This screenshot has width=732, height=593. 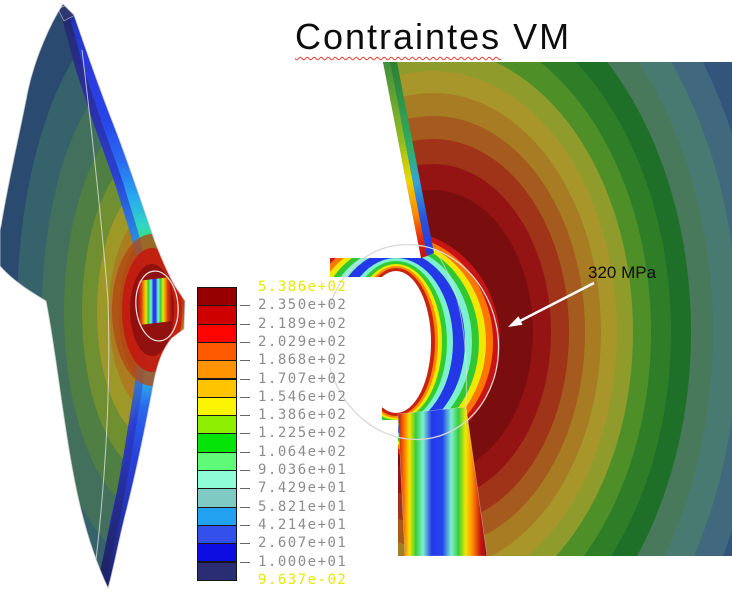 What do you see at coordinates (303, 506) in the screenshot?
I see `legend-value-label: 5.821e+01` at bounding box center [303, 506].